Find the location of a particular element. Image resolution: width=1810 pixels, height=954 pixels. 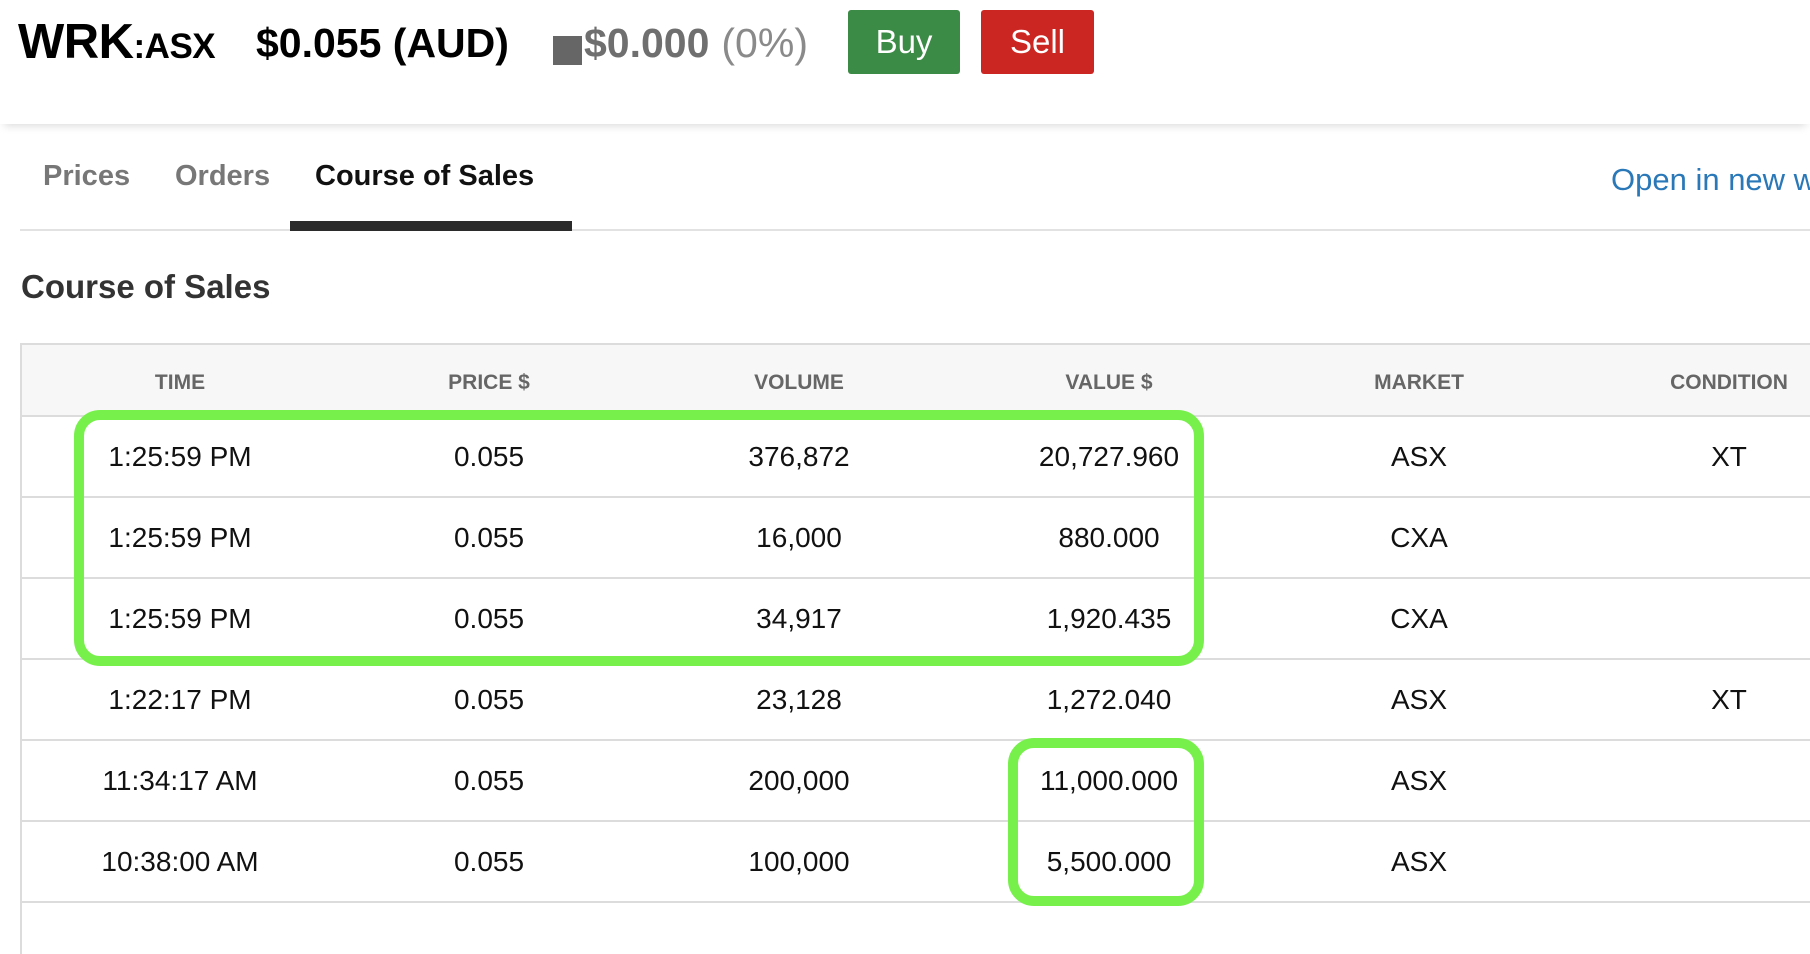

cell-volume: 376,872 is located at coordinates (799, 456).